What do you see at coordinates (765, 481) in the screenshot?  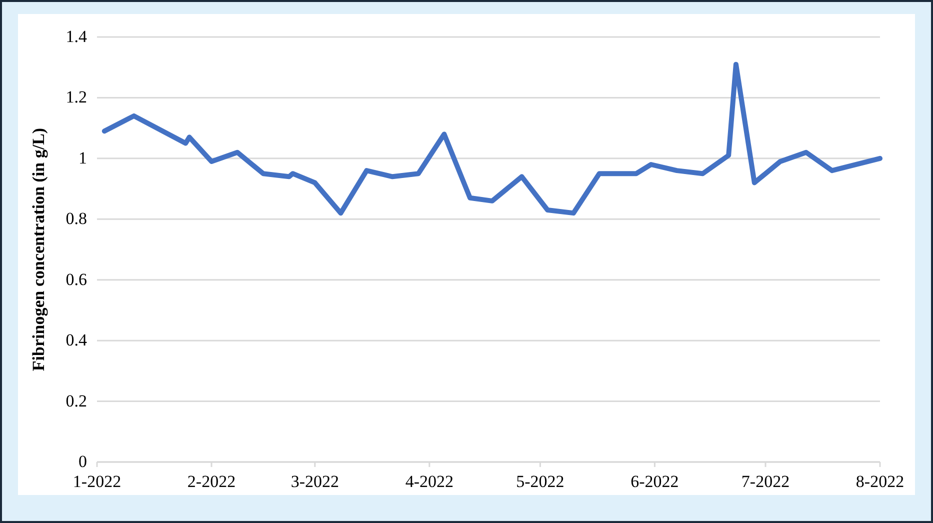 I see `x-tick-label: 7-2022` at bounding box center [765, 481].